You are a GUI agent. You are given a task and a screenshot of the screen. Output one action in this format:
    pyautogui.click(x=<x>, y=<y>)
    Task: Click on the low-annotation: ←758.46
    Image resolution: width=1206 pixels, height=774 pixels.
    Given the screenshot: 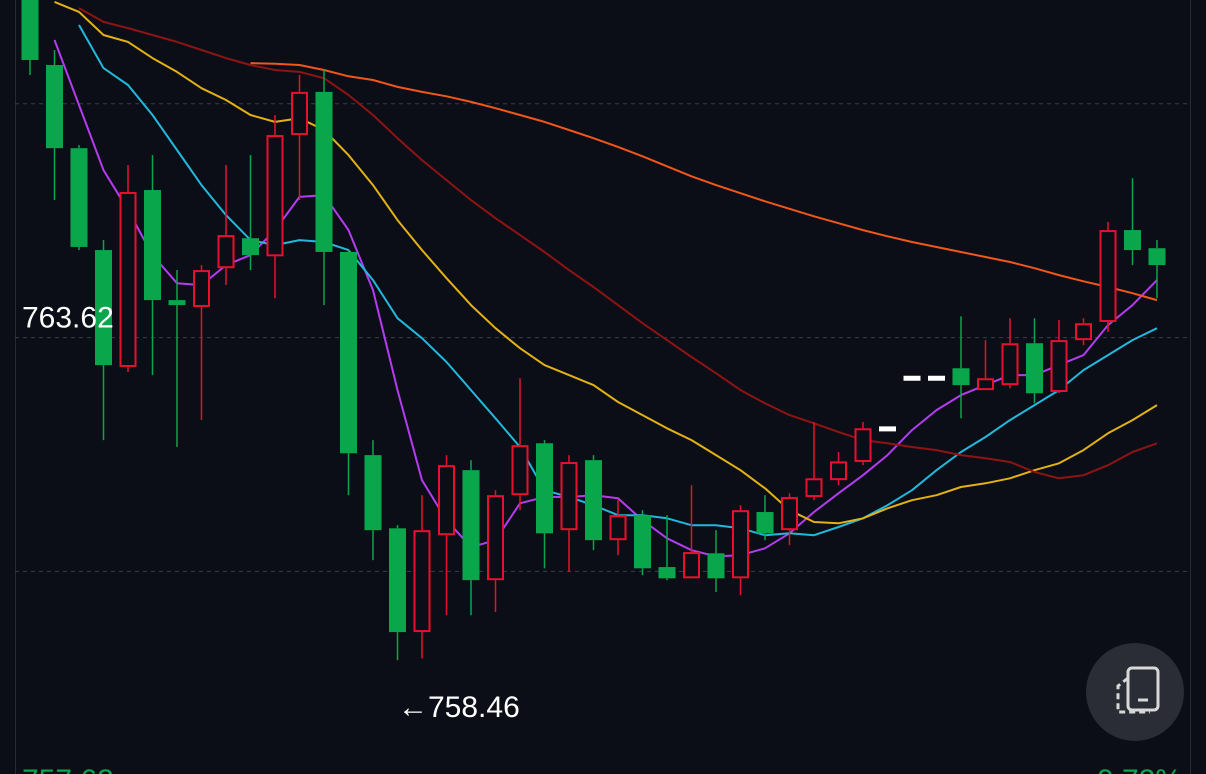 What is the action you would take?
    pyautogui.click(x=459, y=707)
    